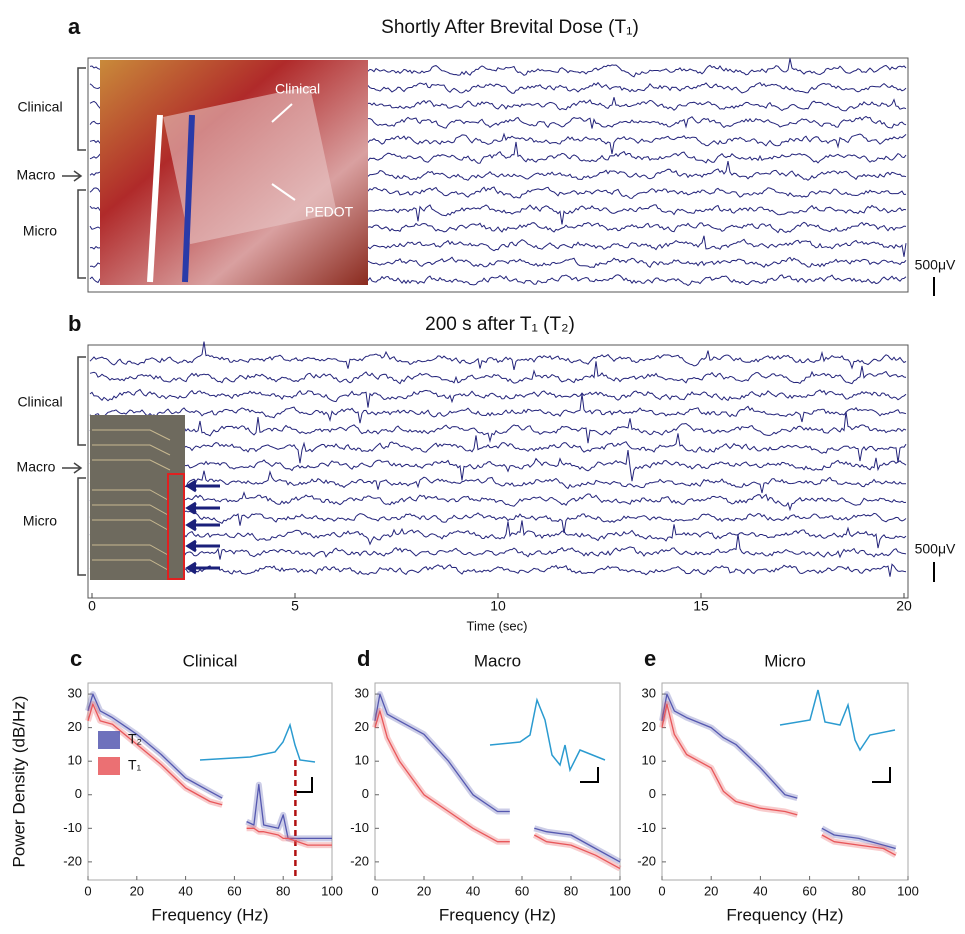 This screenshot has width=965, height=934. I want to click on chart-title: Clinical, so click(210, 660).